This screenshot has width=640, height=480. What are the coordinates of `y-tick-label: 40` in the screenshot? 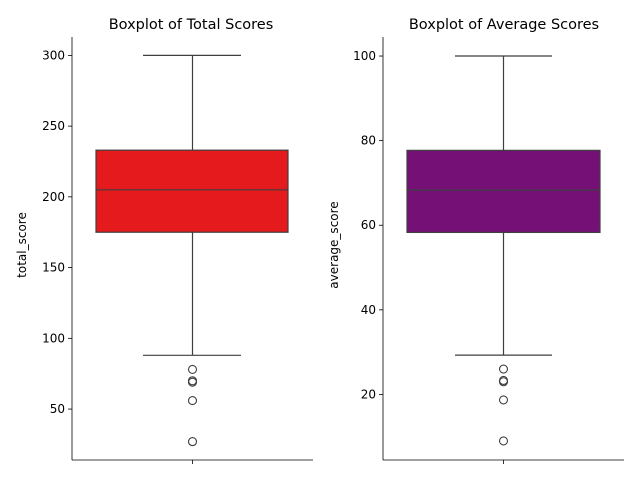 It's located at (368, 310).